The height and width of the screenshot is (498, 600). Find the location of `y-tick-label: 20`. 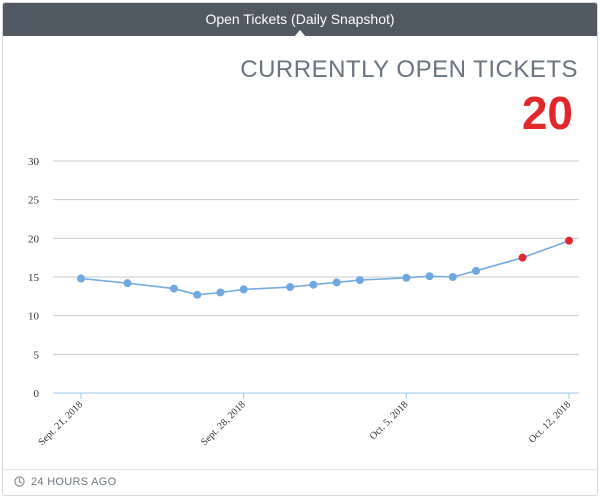

y-tick-label: 20 is located at coordinates (34, 239).